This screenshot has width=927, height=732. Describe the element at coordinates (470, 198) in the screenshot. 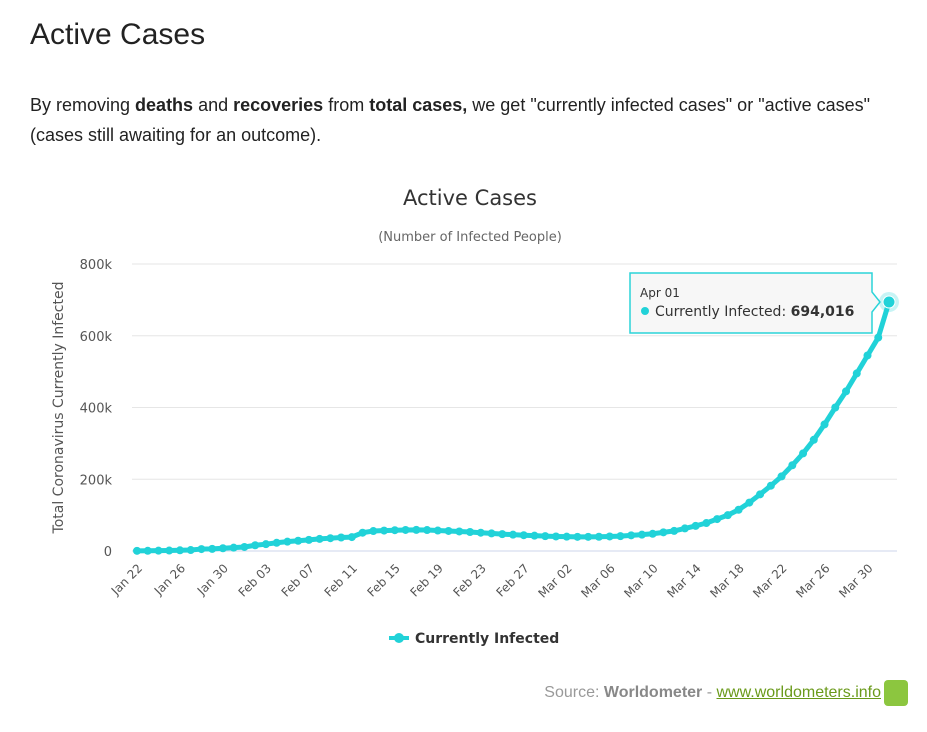

I see `chart-title: Active Cases` at that location.